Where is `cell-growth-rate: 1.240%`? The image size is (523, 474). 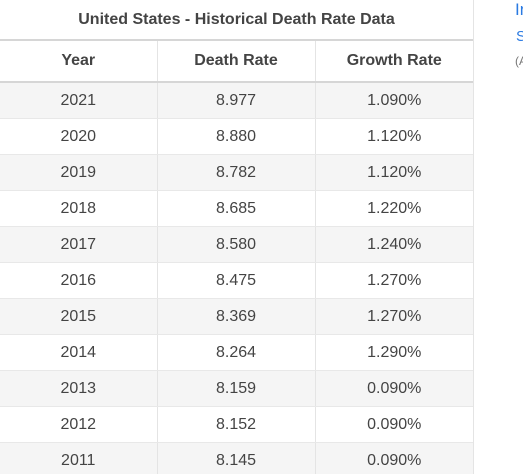
cell-growth-rate: 1.240% is located at coordinates (394, 244).